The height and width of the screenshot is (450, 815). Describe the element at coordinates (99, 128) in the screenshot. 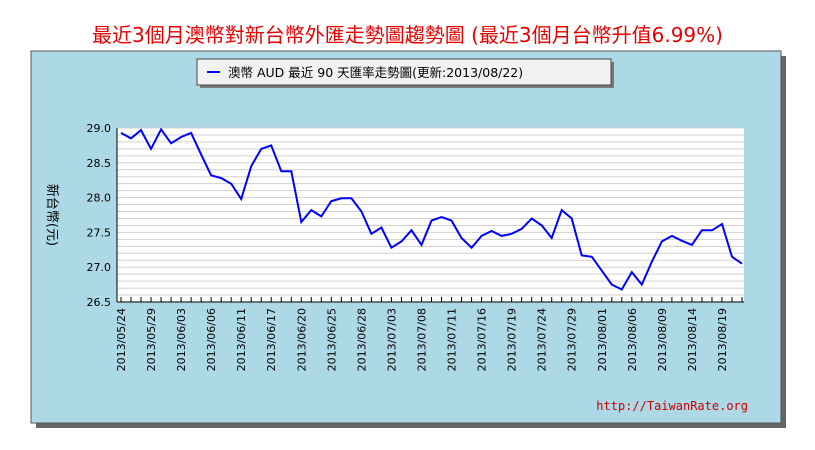

I see `y-tick-label: 29.0` at that location.